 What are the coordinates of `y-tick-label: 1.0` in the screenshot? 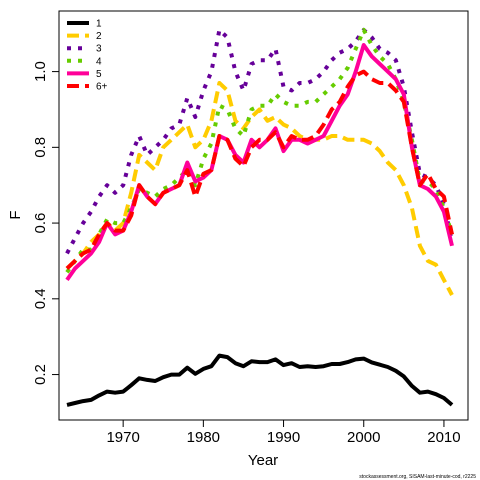 It's located at (40, 71).